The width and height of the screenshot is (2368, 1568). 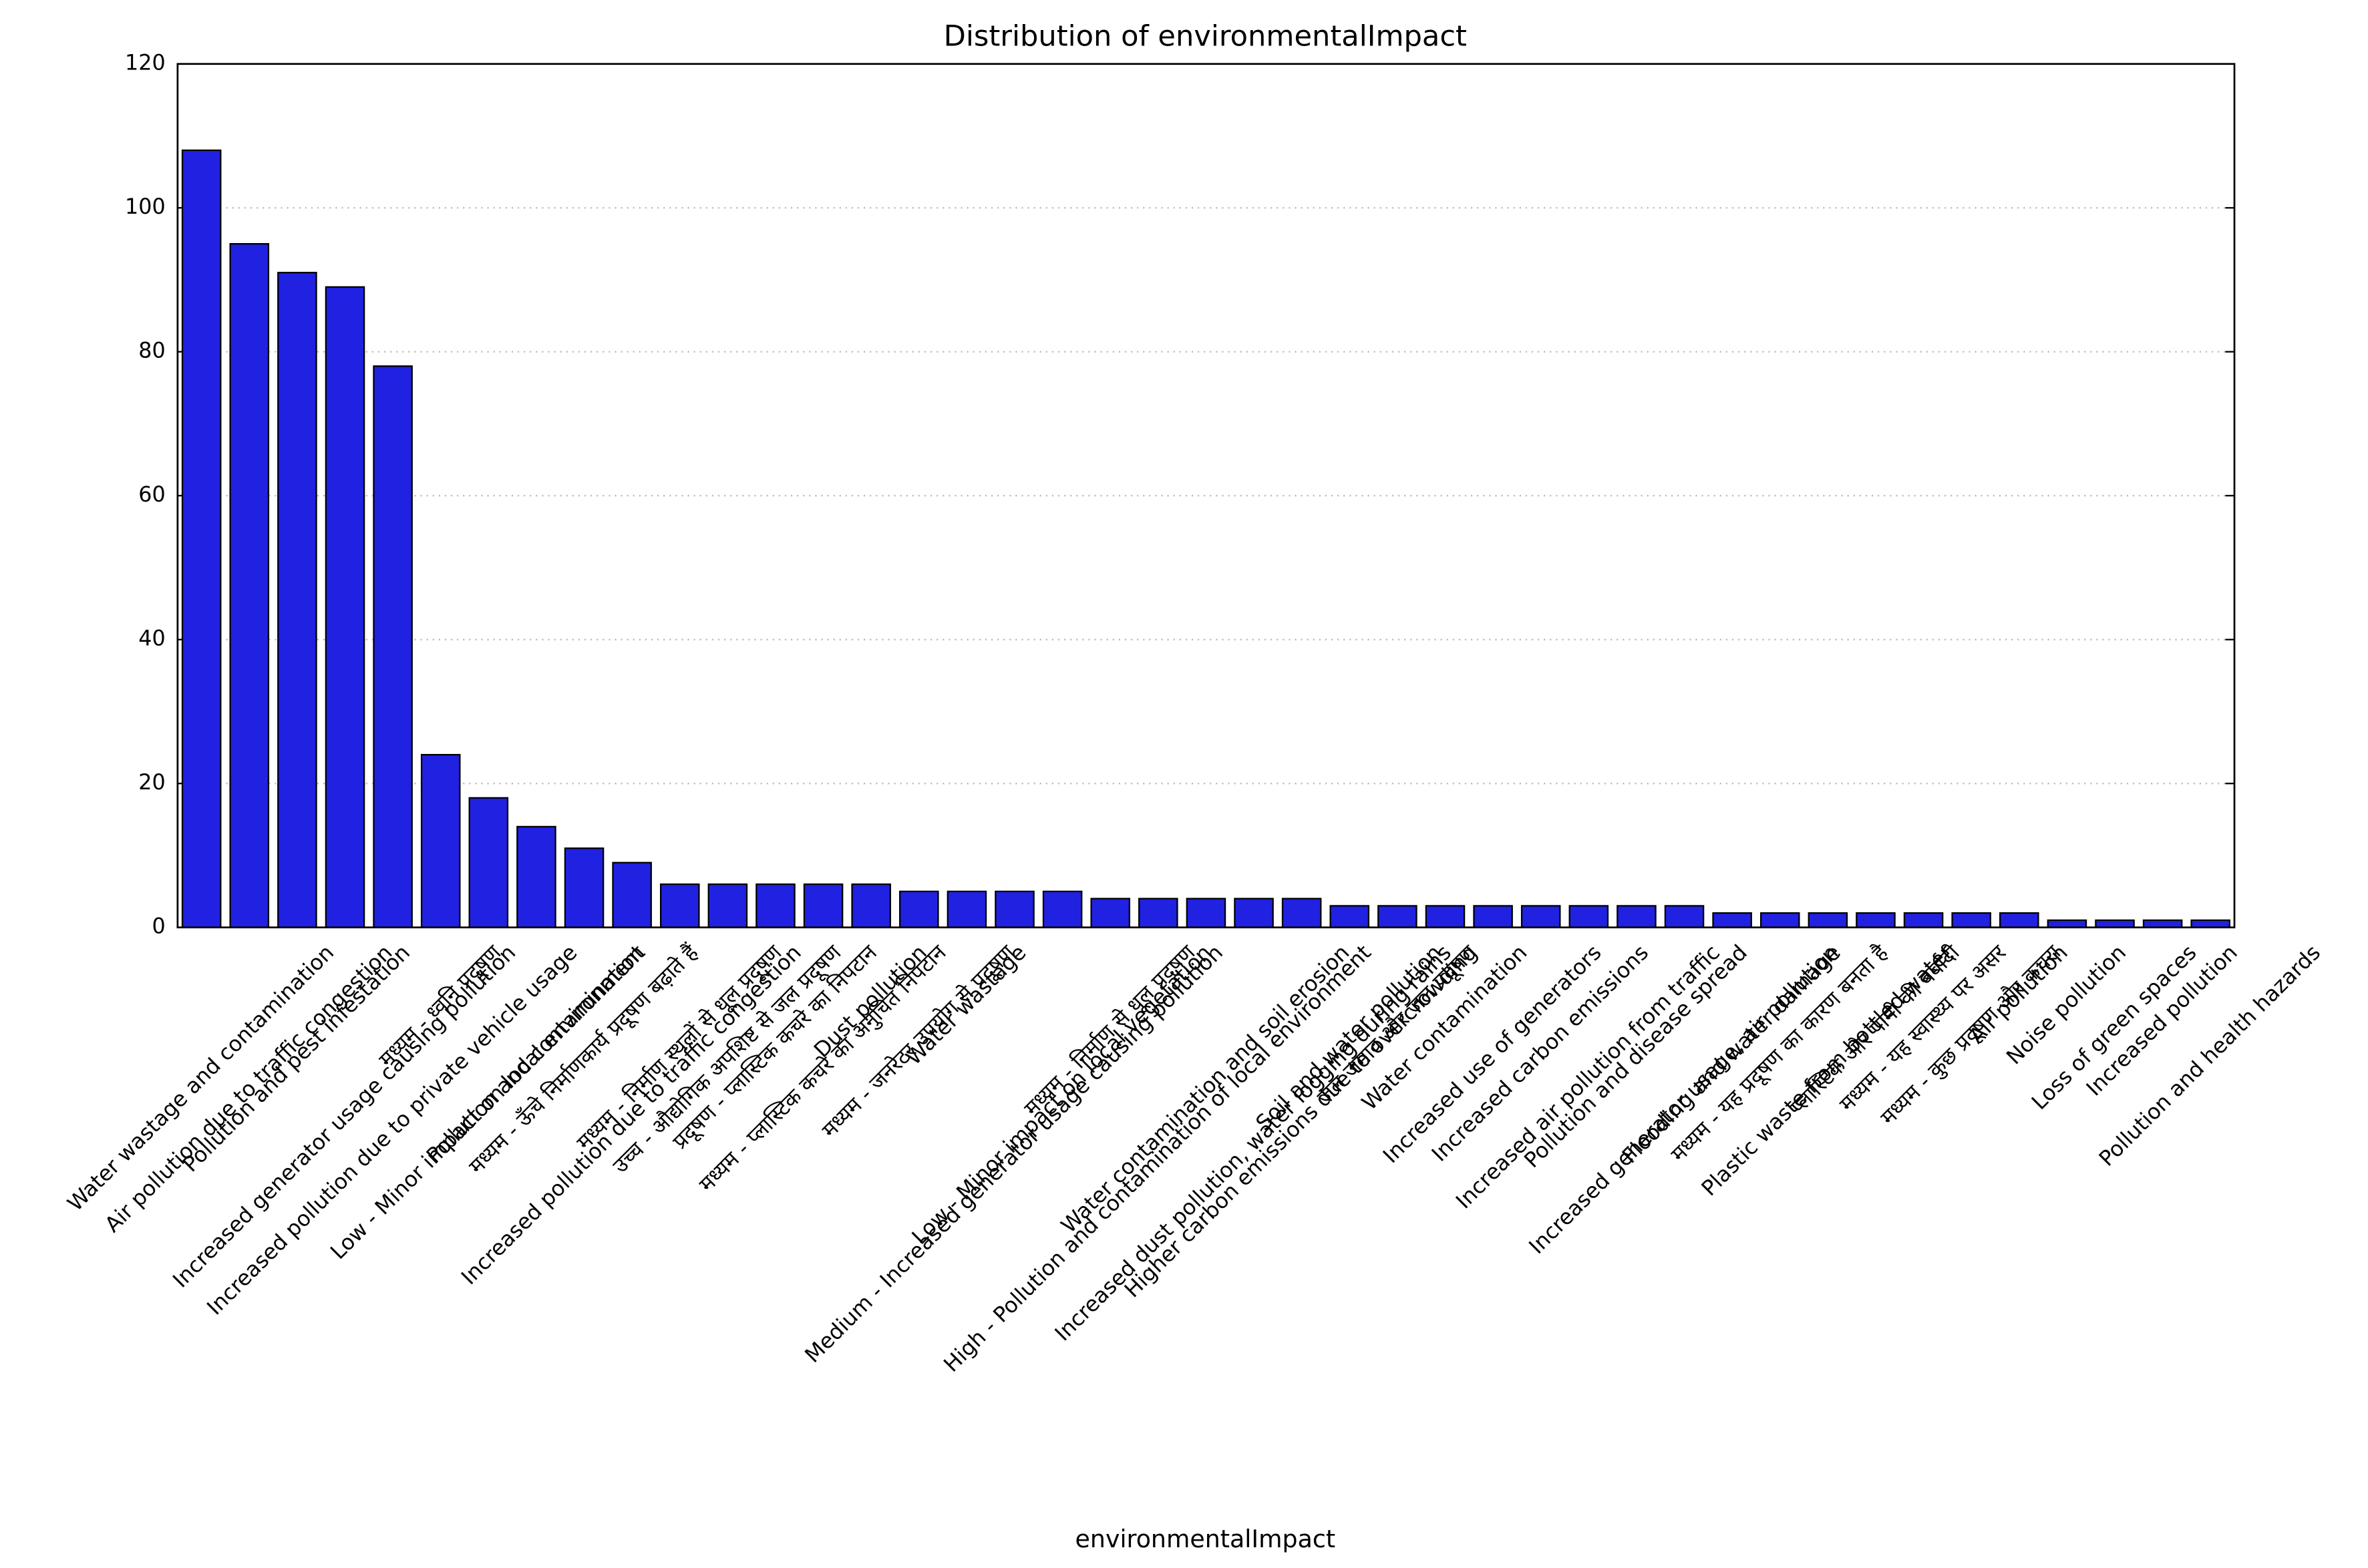 I want to click on y-tick-label: 60, so click(x=151, y=494).